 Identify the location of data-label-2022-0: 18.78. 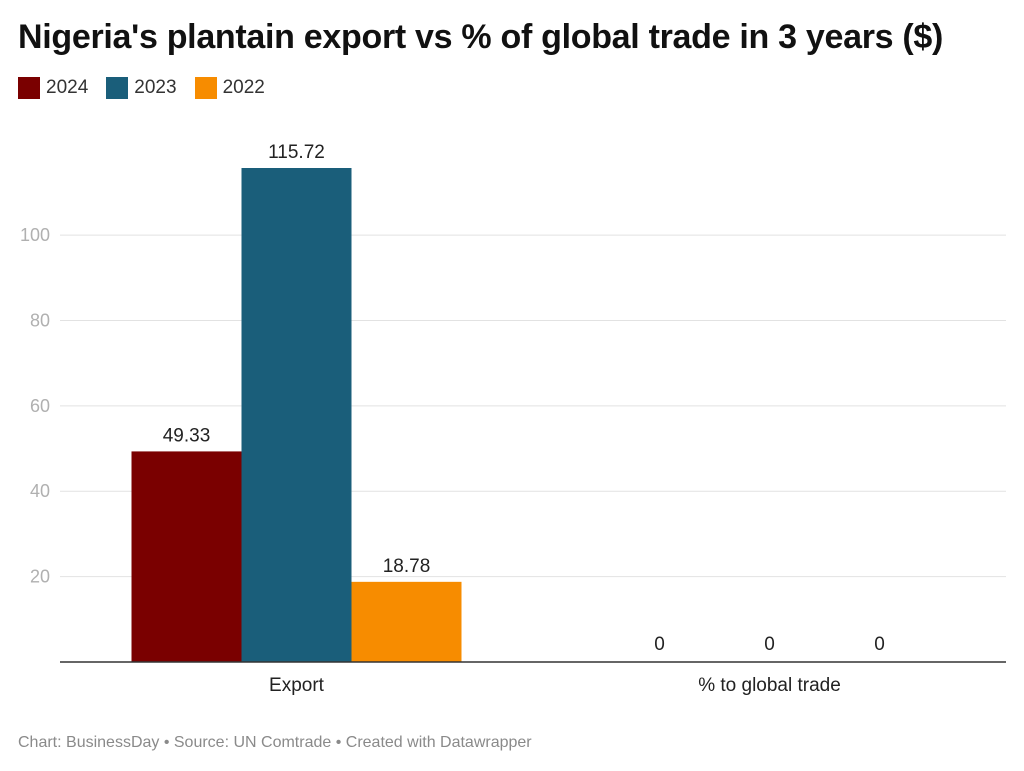
(407, 566).